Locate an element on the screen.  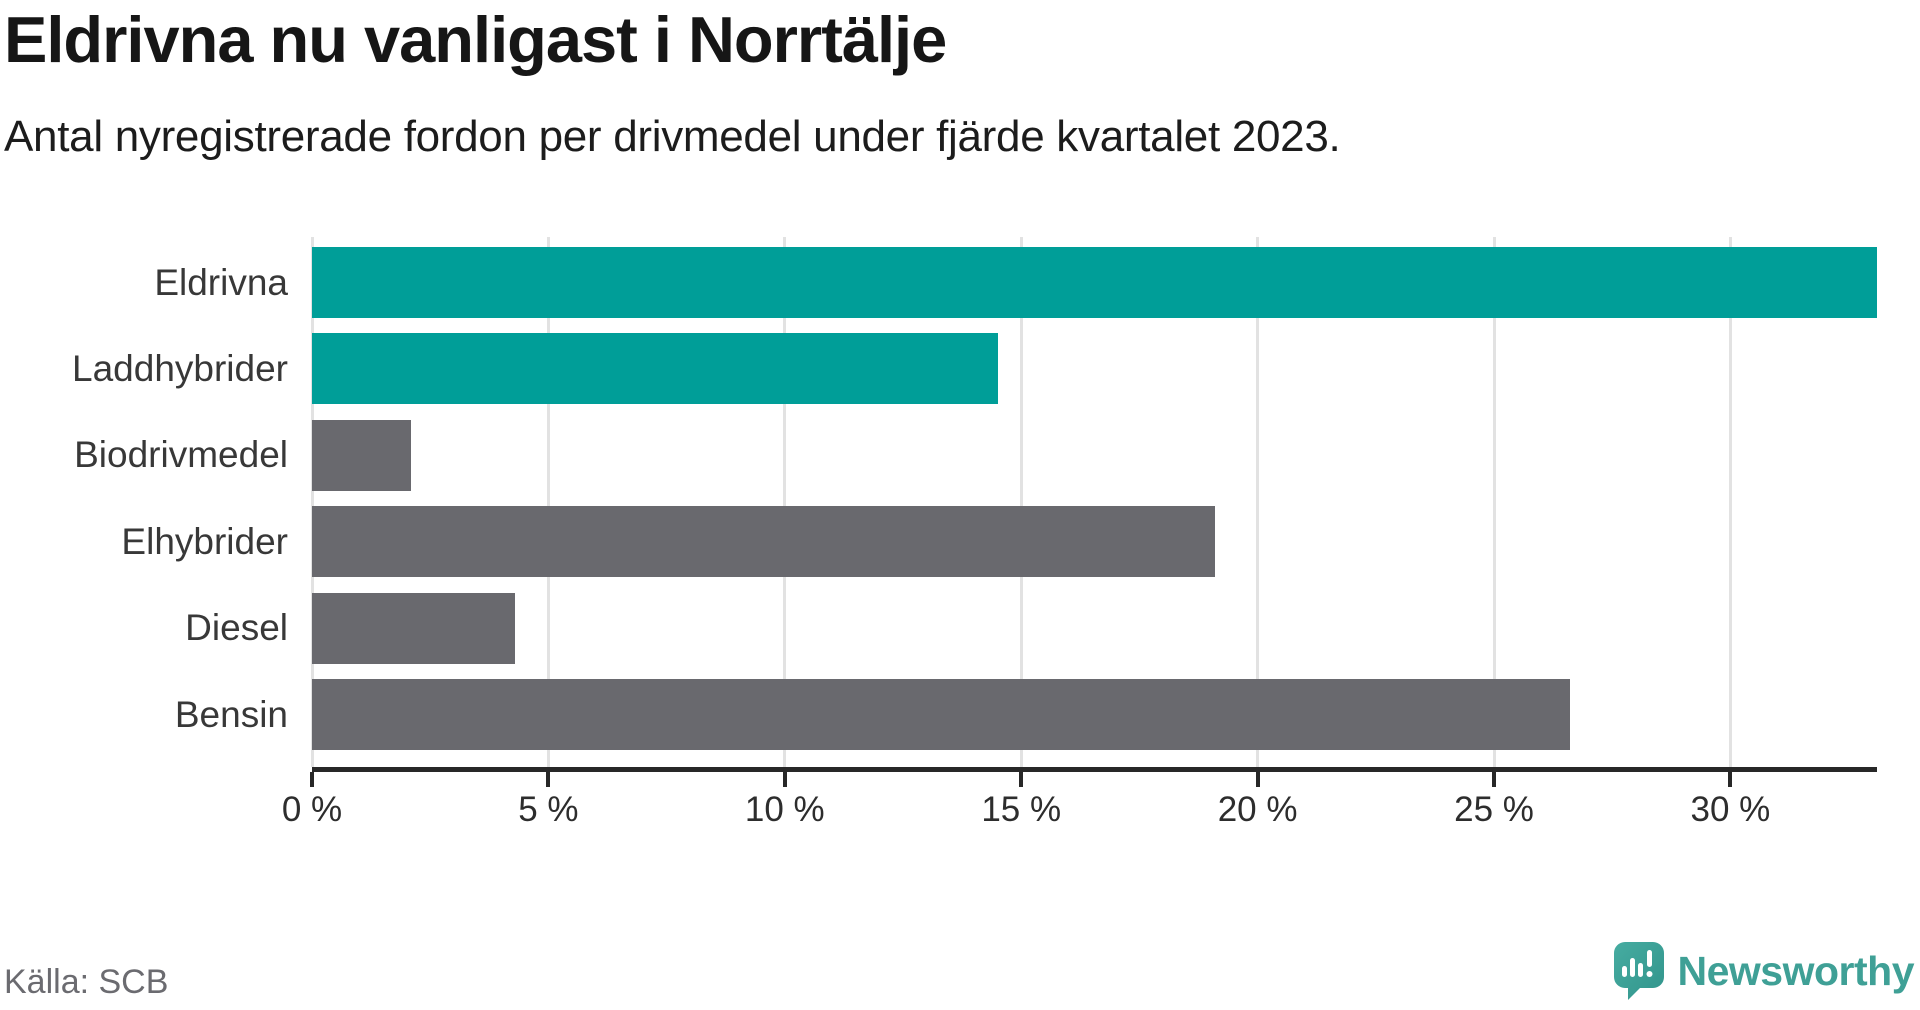
bar-laddhybrider is located at coordinates (655, 369).